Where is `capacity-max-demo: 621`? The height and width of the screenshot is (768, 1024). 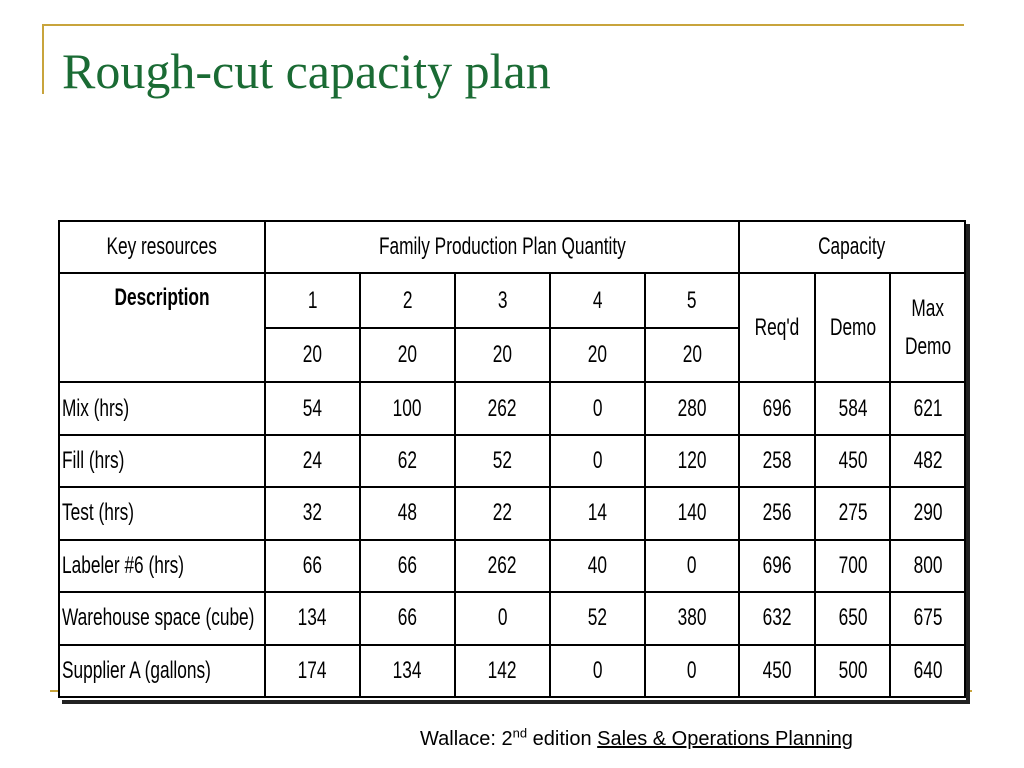 capacity-max-demo: 621 is located at coordinates (928, 408).